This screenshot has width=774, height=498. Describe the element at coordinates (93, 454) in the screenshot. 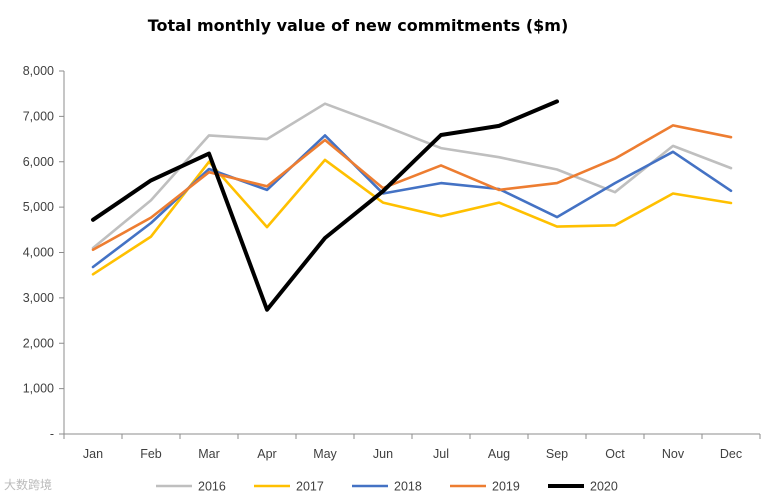

I see `x-tick-label: Jan` at that location.